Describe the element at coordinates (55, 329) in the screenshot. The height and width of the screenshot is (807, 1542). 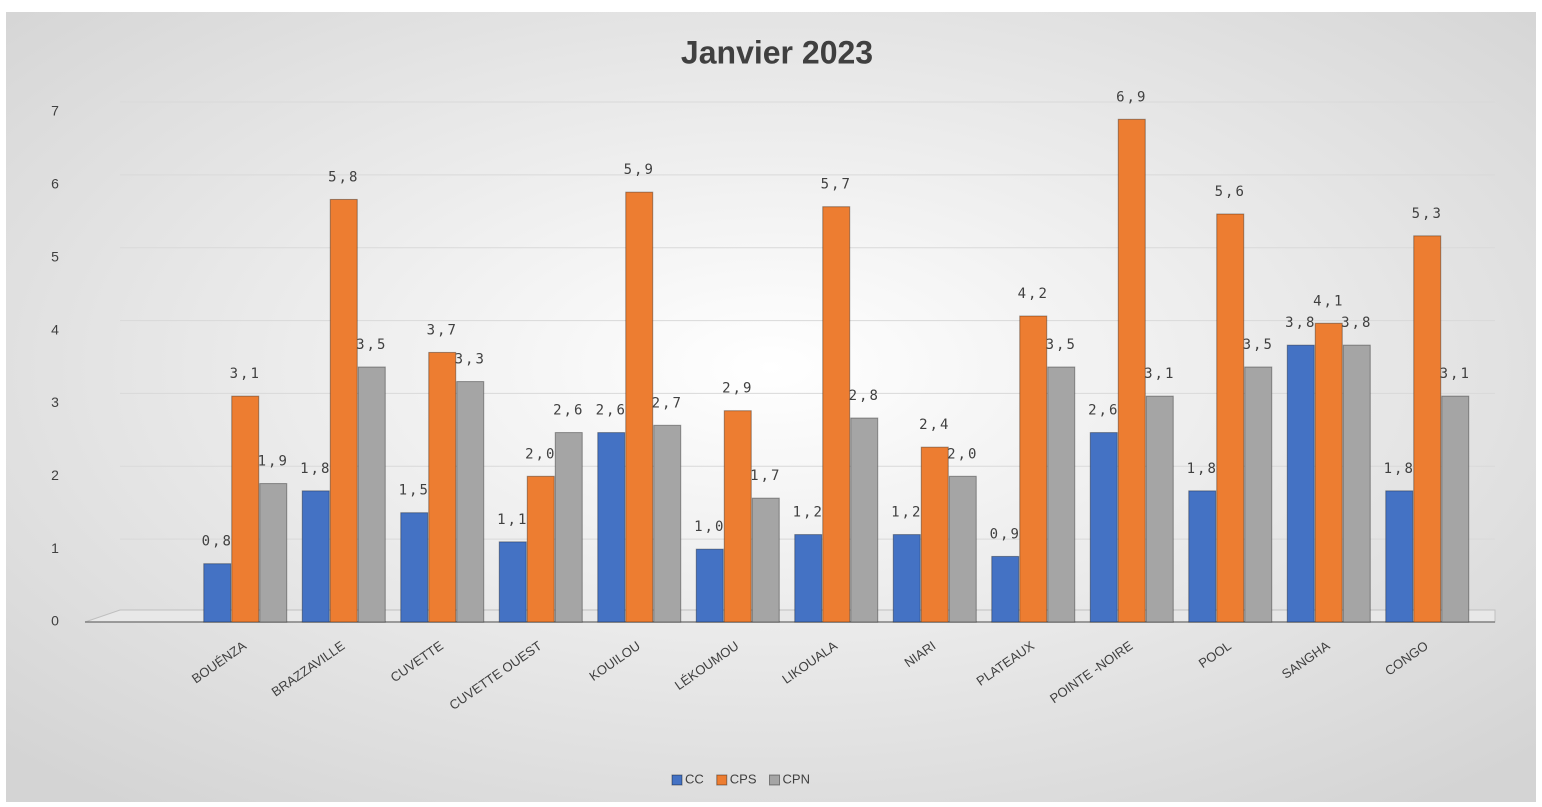
I see `y-tick-label: 4` at that location.